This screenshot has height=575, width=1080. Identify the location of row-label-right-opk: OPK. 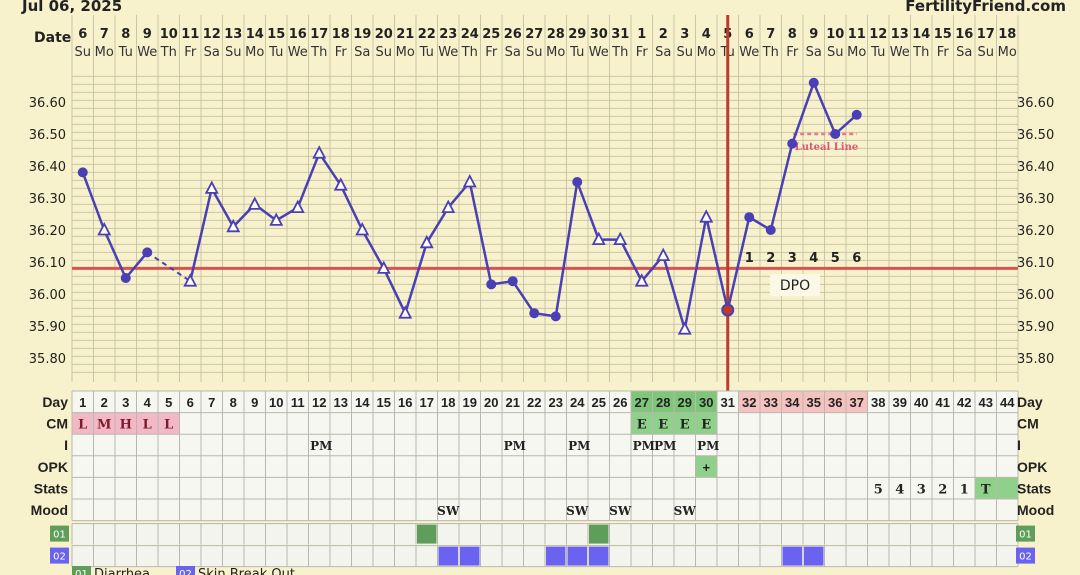
(1032, 467).